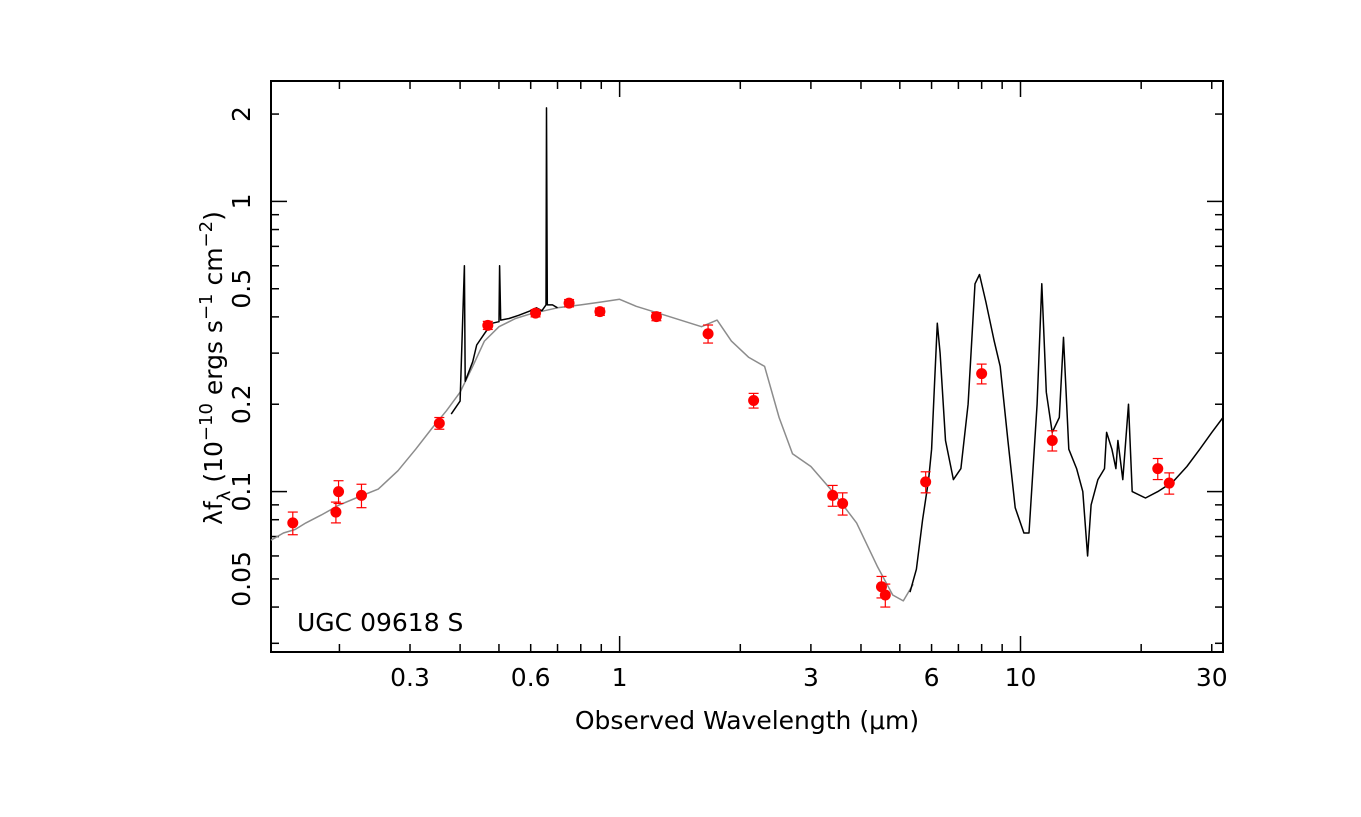  I want to click on y-axis-label: λfλ (10−10 ergs s−1 cm−2), so click(215, 368).